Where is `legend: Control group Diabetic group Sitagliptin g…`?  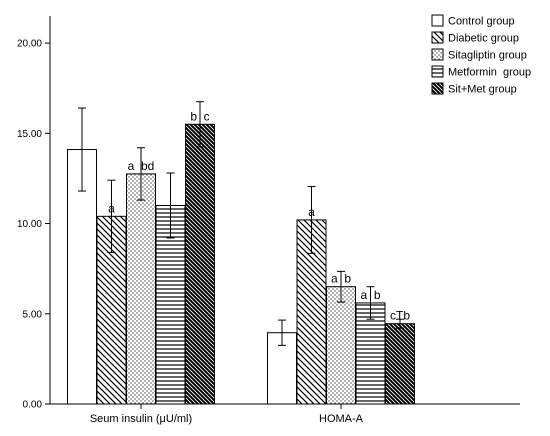
legend: Control group Diabetic group Sitagliptin g… is located at coordinates (481, 55).